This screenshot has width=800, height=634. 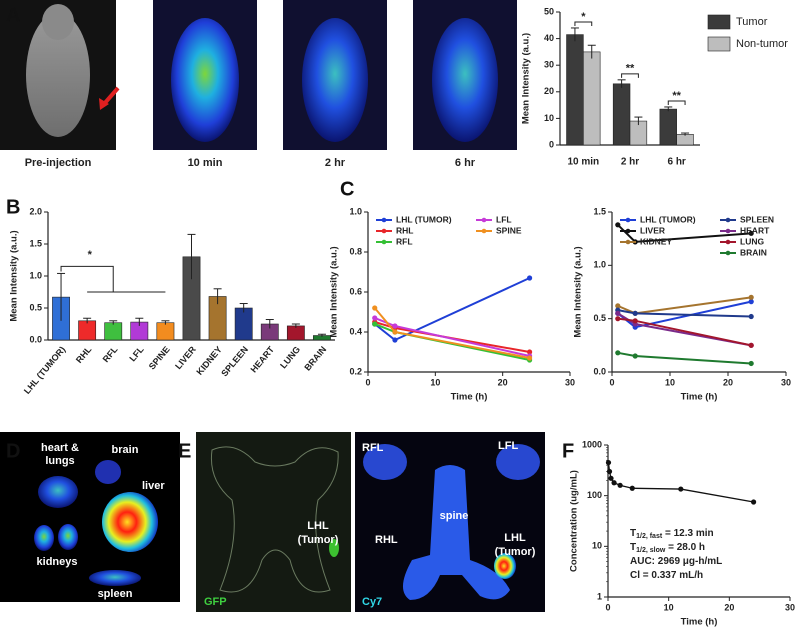 I want to click on y-tick-label: 10, so click(x=597, y=546).